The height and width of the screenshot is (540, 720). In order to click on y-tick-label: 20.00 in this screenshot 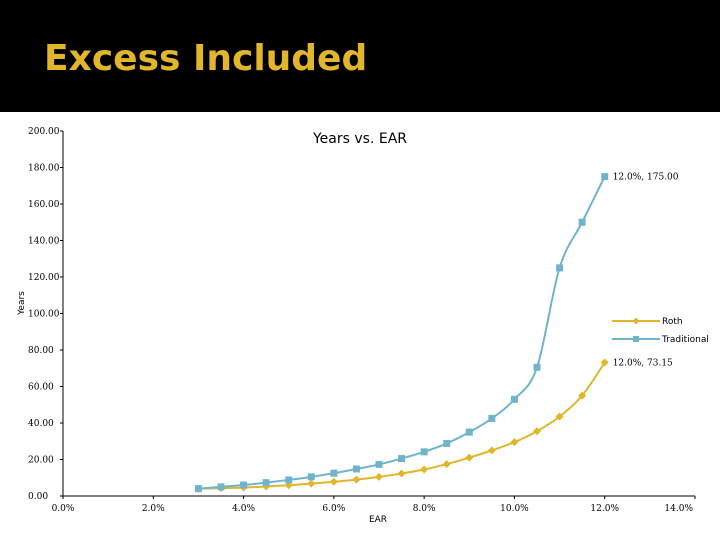, I will do `click(41, 461)`.